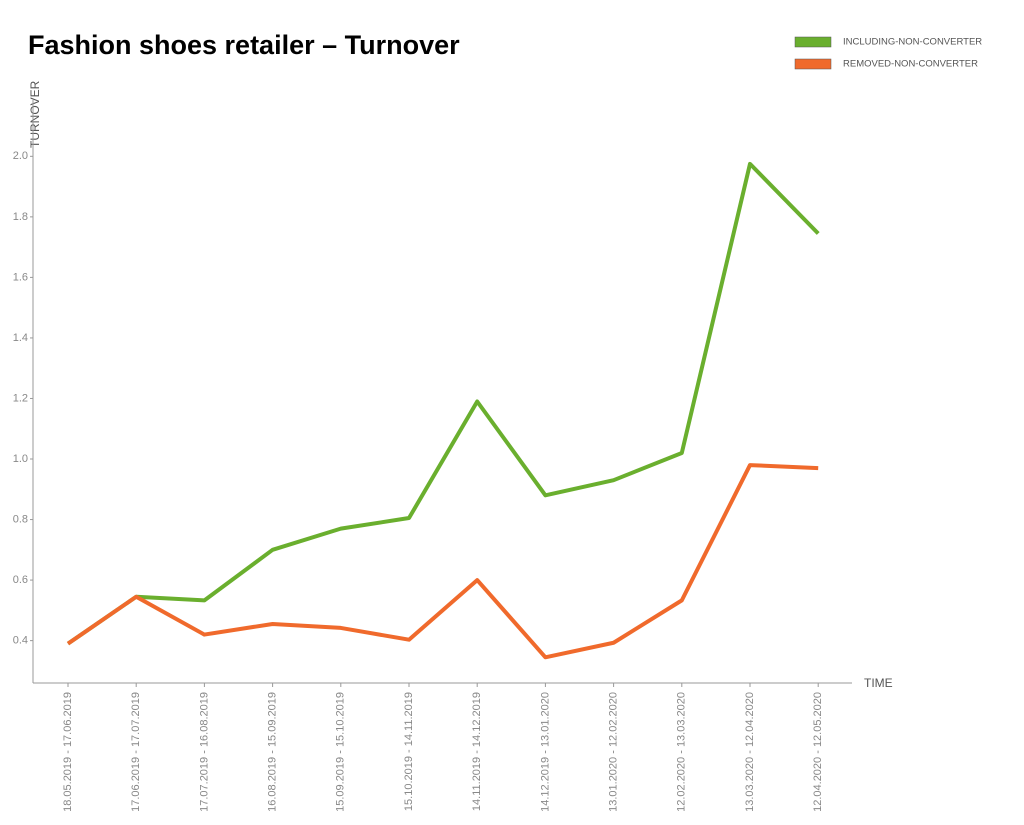 This screenshot has width=1024, height=825. I want to click on y-tick-label: 2.0, so click(20, 156).